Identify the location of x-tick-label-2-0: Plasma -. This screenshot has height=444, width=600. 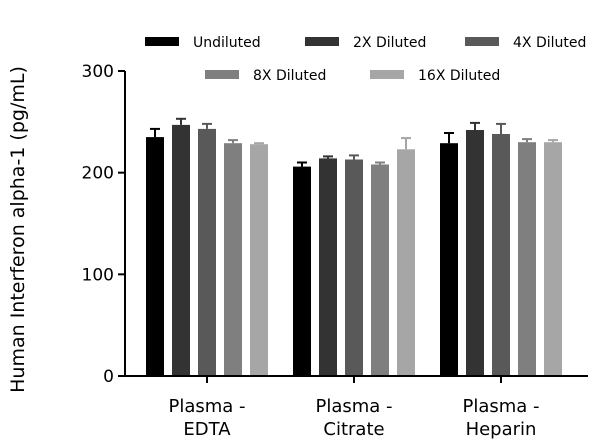
(500, 406).